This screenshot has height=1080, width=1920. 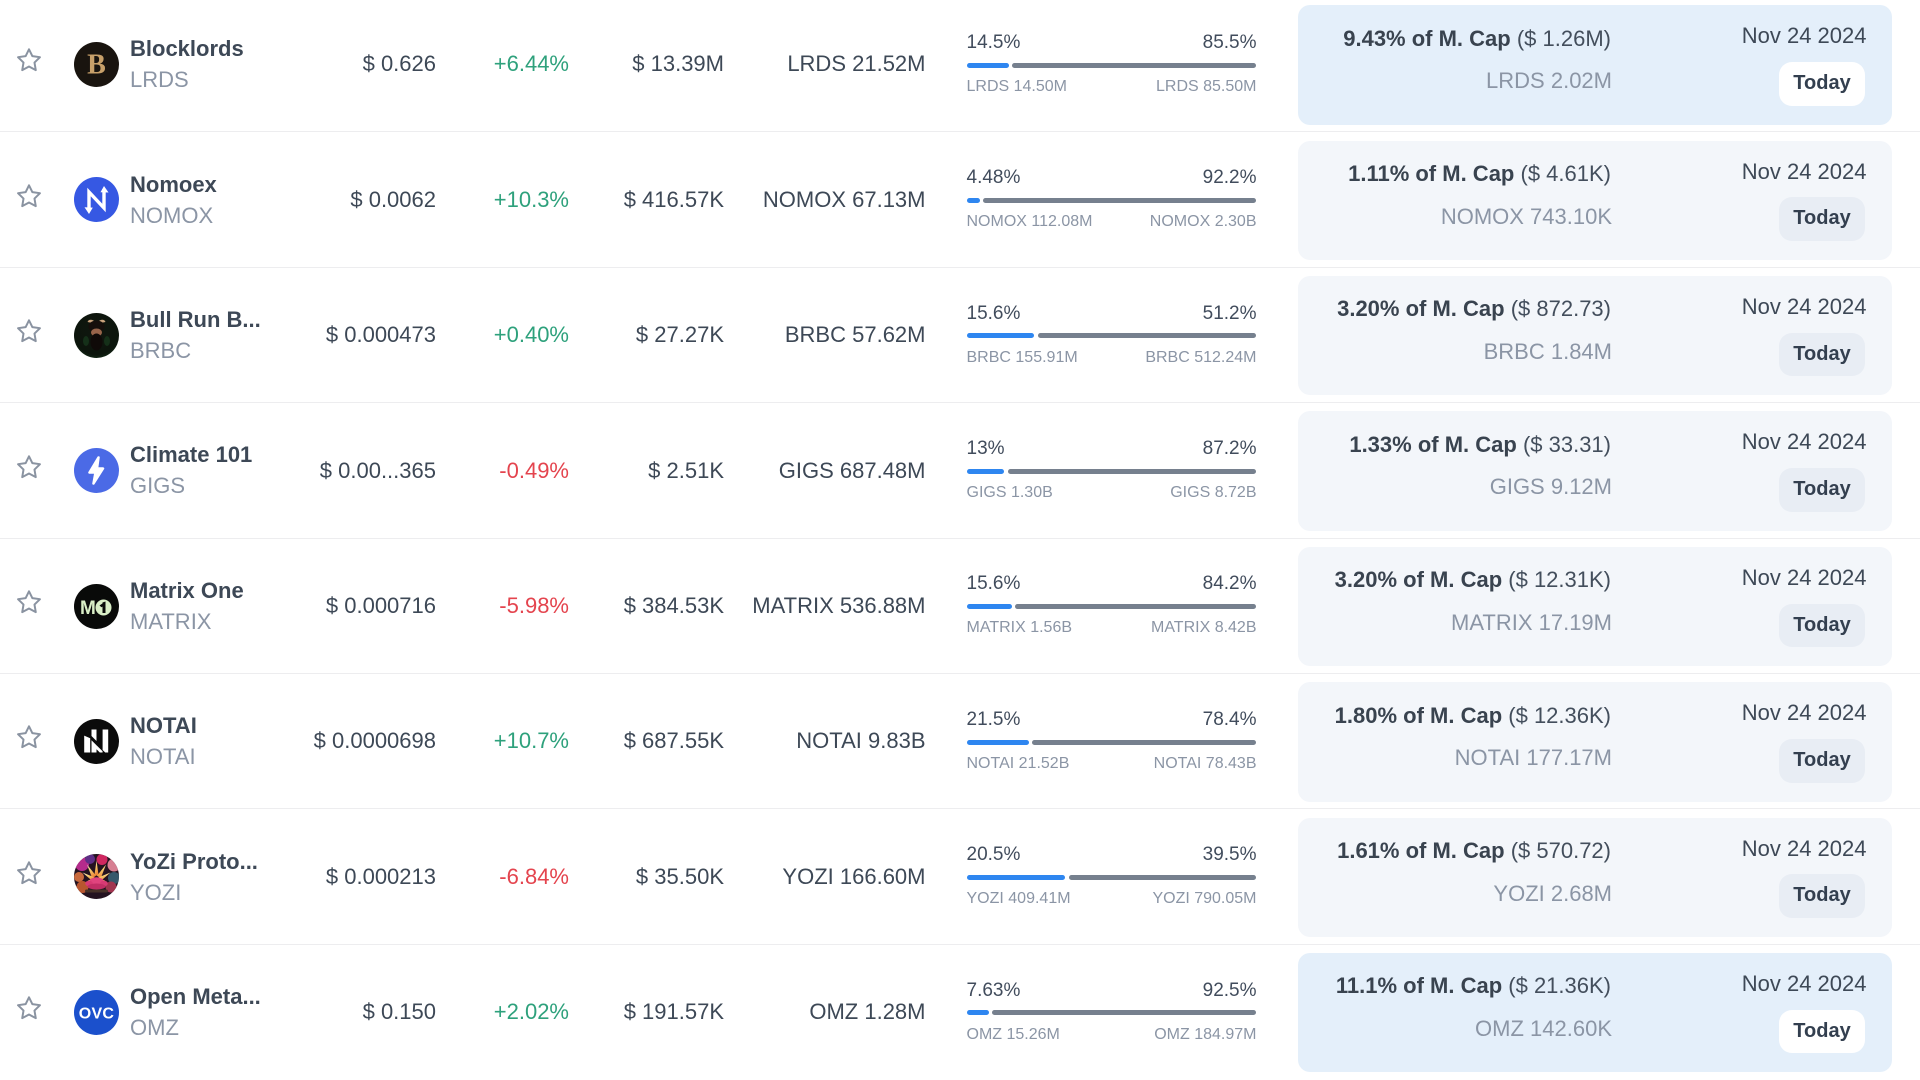 What do you see at coordinates (96, 65) in the screenshot?
I see `svg-text: B` at bounding box center [96, 65].